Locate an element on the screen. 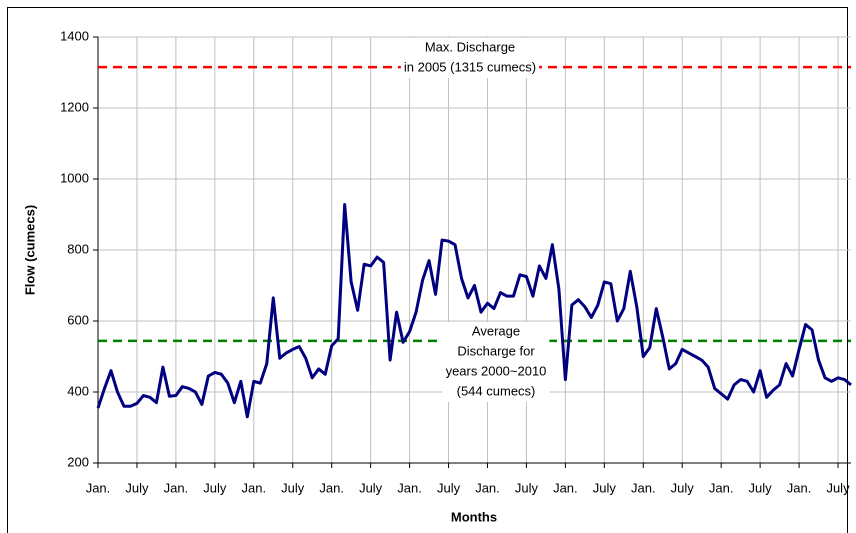 This screenshot has height=533, width=856. annotation-text: Max. Discharge is located at coordinates (470, 46).